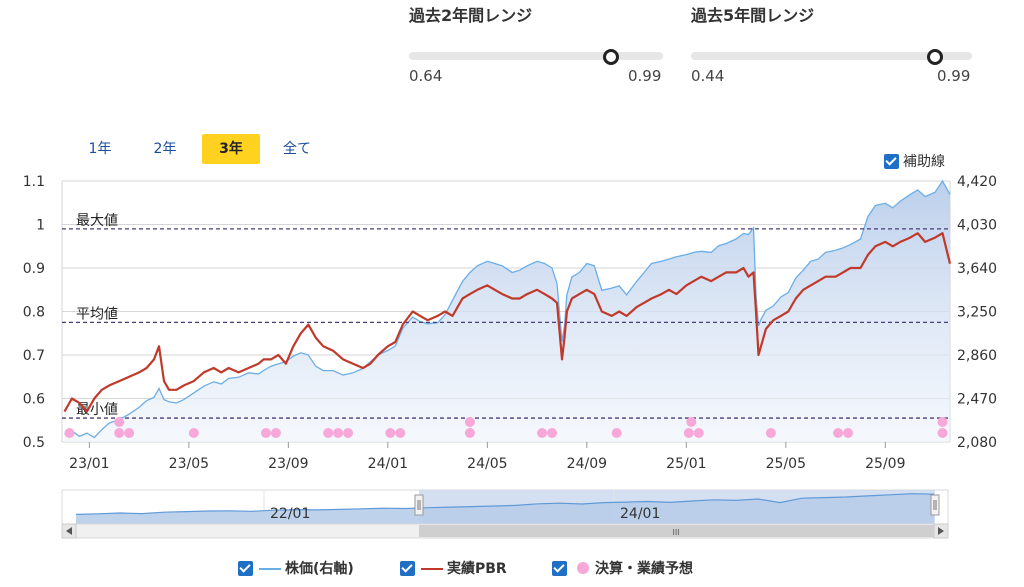 The image size is (1024, 587). I want to click on legend-pbr-checkbox, so click(407, 568).